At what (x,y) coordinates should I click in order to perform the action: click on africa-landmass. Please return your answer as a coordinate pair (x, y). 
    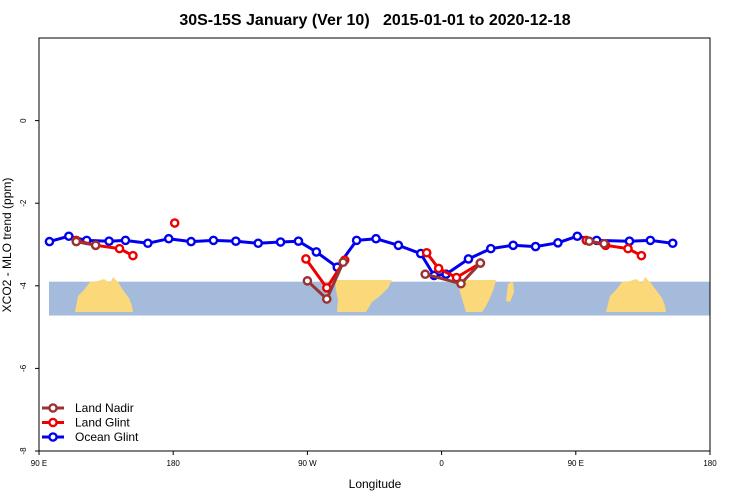
    Looking at the image, I should click on (477, 296).